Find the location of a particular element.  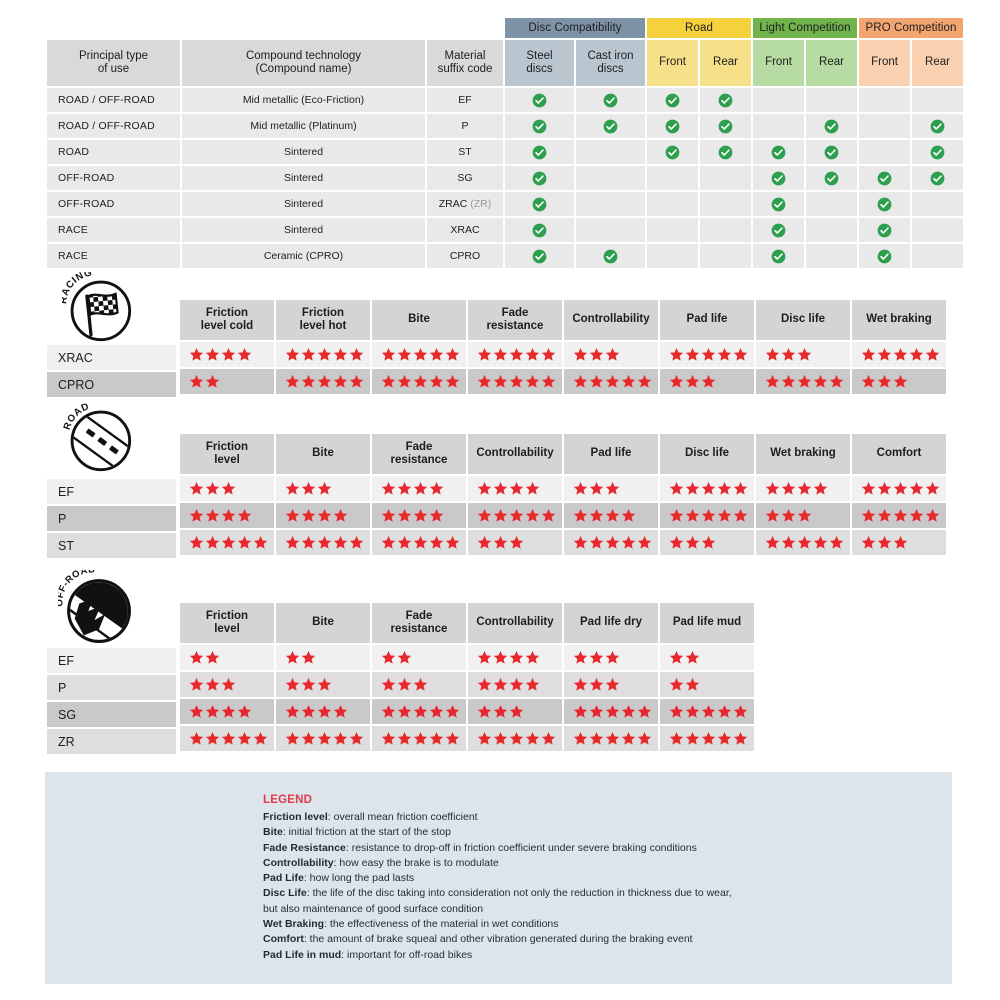

header-steel-discs: Steel discs is located at coordinates (539, 63).